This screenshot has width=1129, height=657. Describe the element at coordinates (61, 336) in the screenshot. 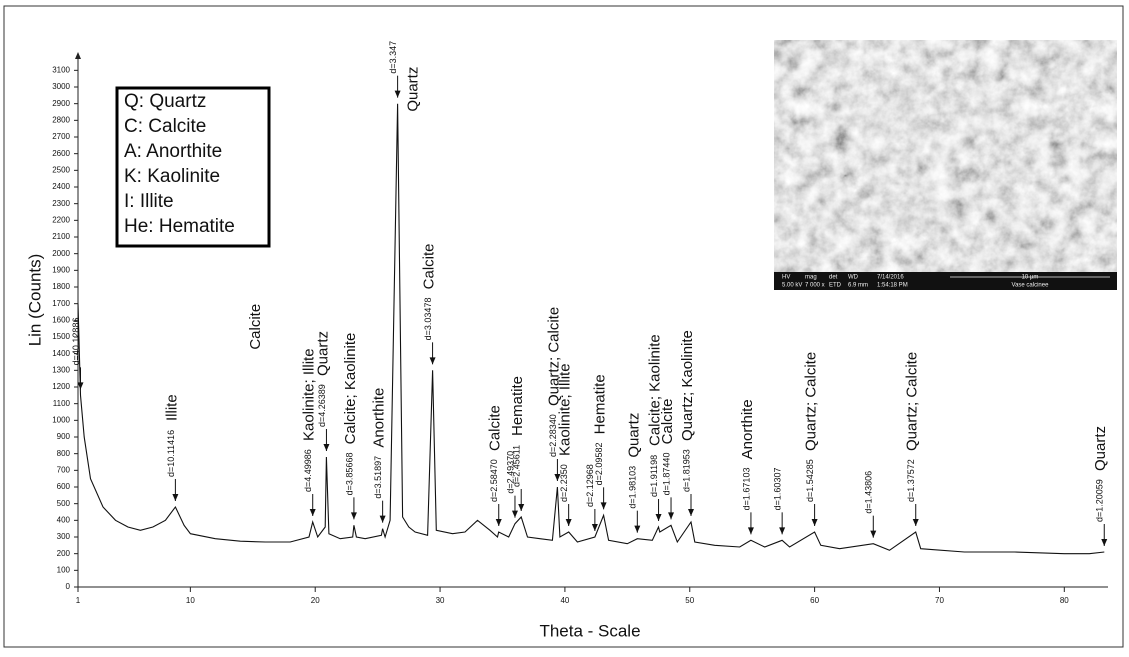

I see `y-tick-label: 1500` at that location.